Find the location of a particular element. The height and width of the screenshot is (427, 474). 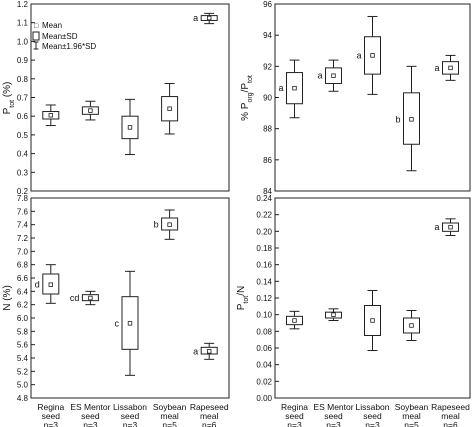

x-tick-label: ES Mentor is located at coordinates (333, 407).